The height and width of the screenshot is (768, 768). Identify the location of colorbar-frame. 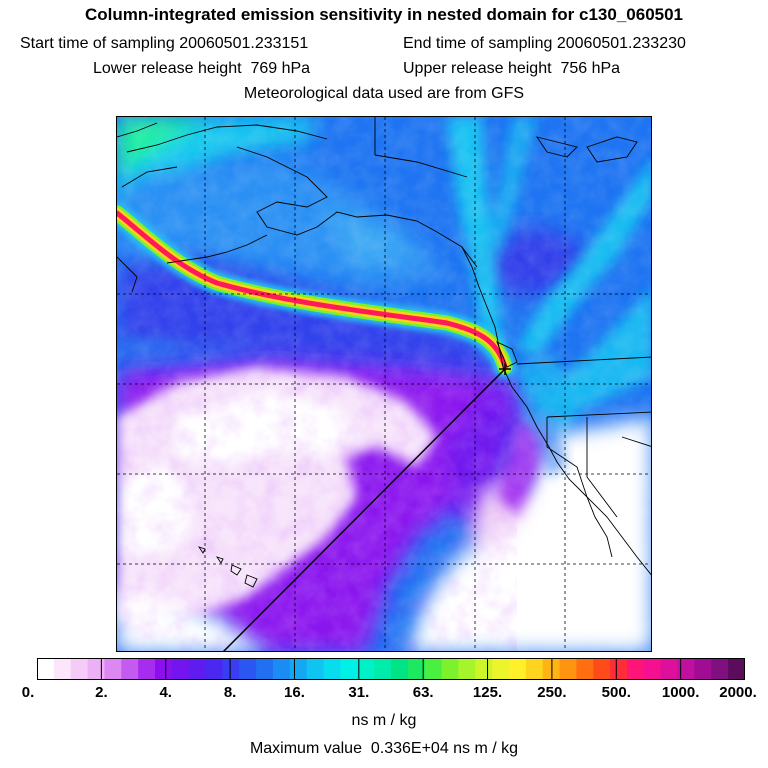
(391, 669).